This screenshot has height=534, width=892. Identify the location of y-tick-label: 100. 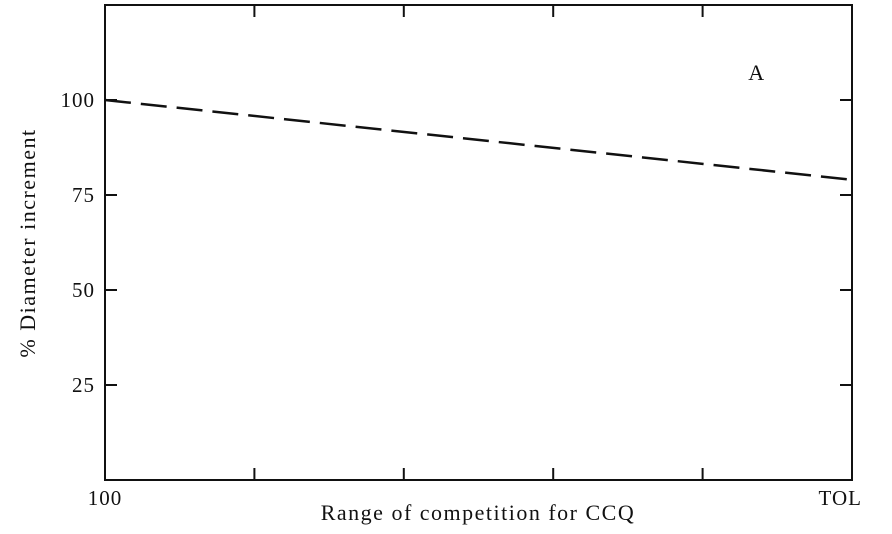
(78, 100).